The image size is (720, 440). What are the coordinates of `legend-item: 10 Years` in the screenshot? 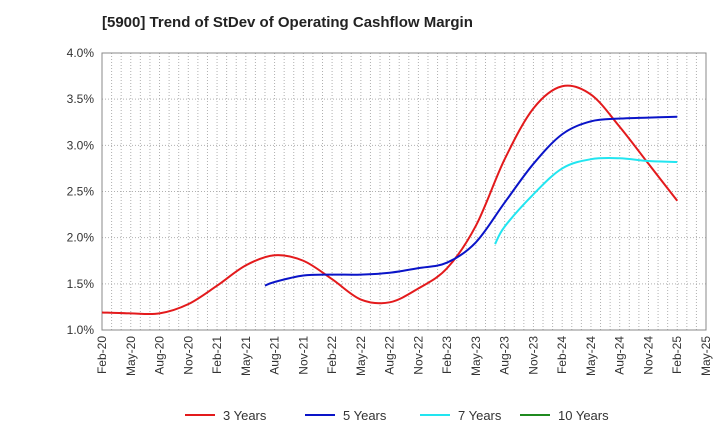 It's located at (564, 415).